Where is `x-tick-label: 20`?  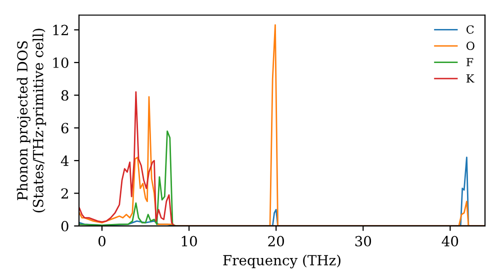
x-tick-label: 20 is located at coordinates (276, 241).